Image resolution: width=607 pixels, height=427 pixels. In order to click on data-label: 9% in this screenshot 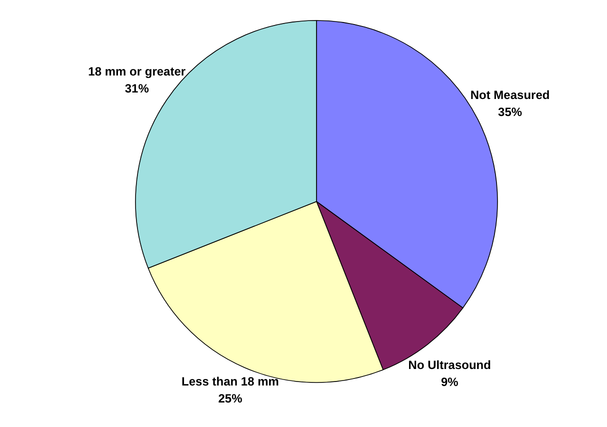, I will do `click(449, 382)`.